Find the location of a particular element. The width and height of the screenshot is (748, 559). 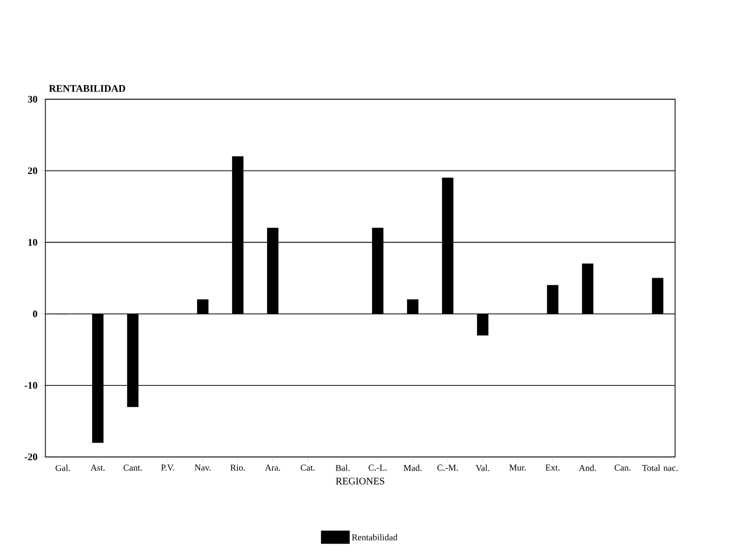

y-tick-label: 0 is located at coordinates (35, 314).